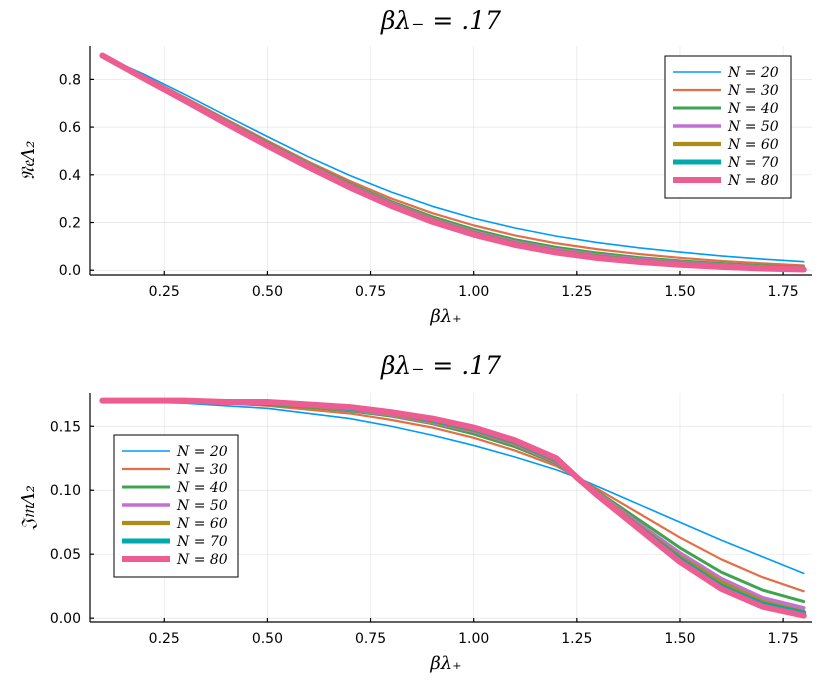 Image resolution: width=830 pixels, height=692 pixels. Describe the element at coordinates (70, 224) in the screenshot. I see `y-tick-label: 0.2` at that location.